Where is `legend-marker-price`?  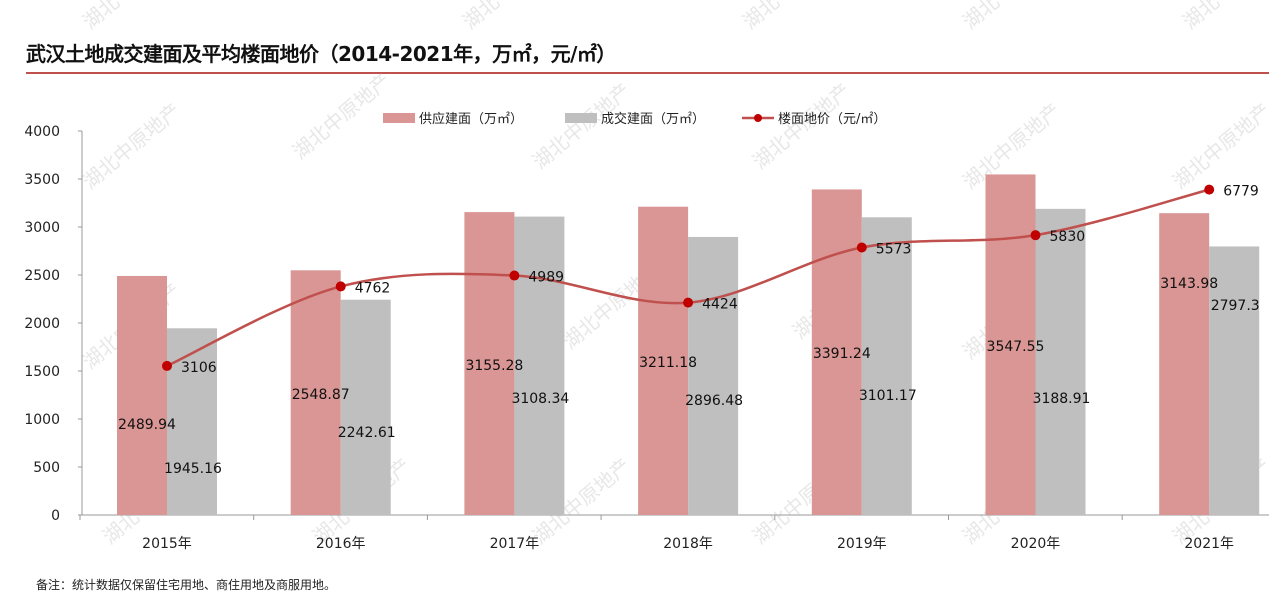
legend-marker-price is located at coordinates (758, 118).